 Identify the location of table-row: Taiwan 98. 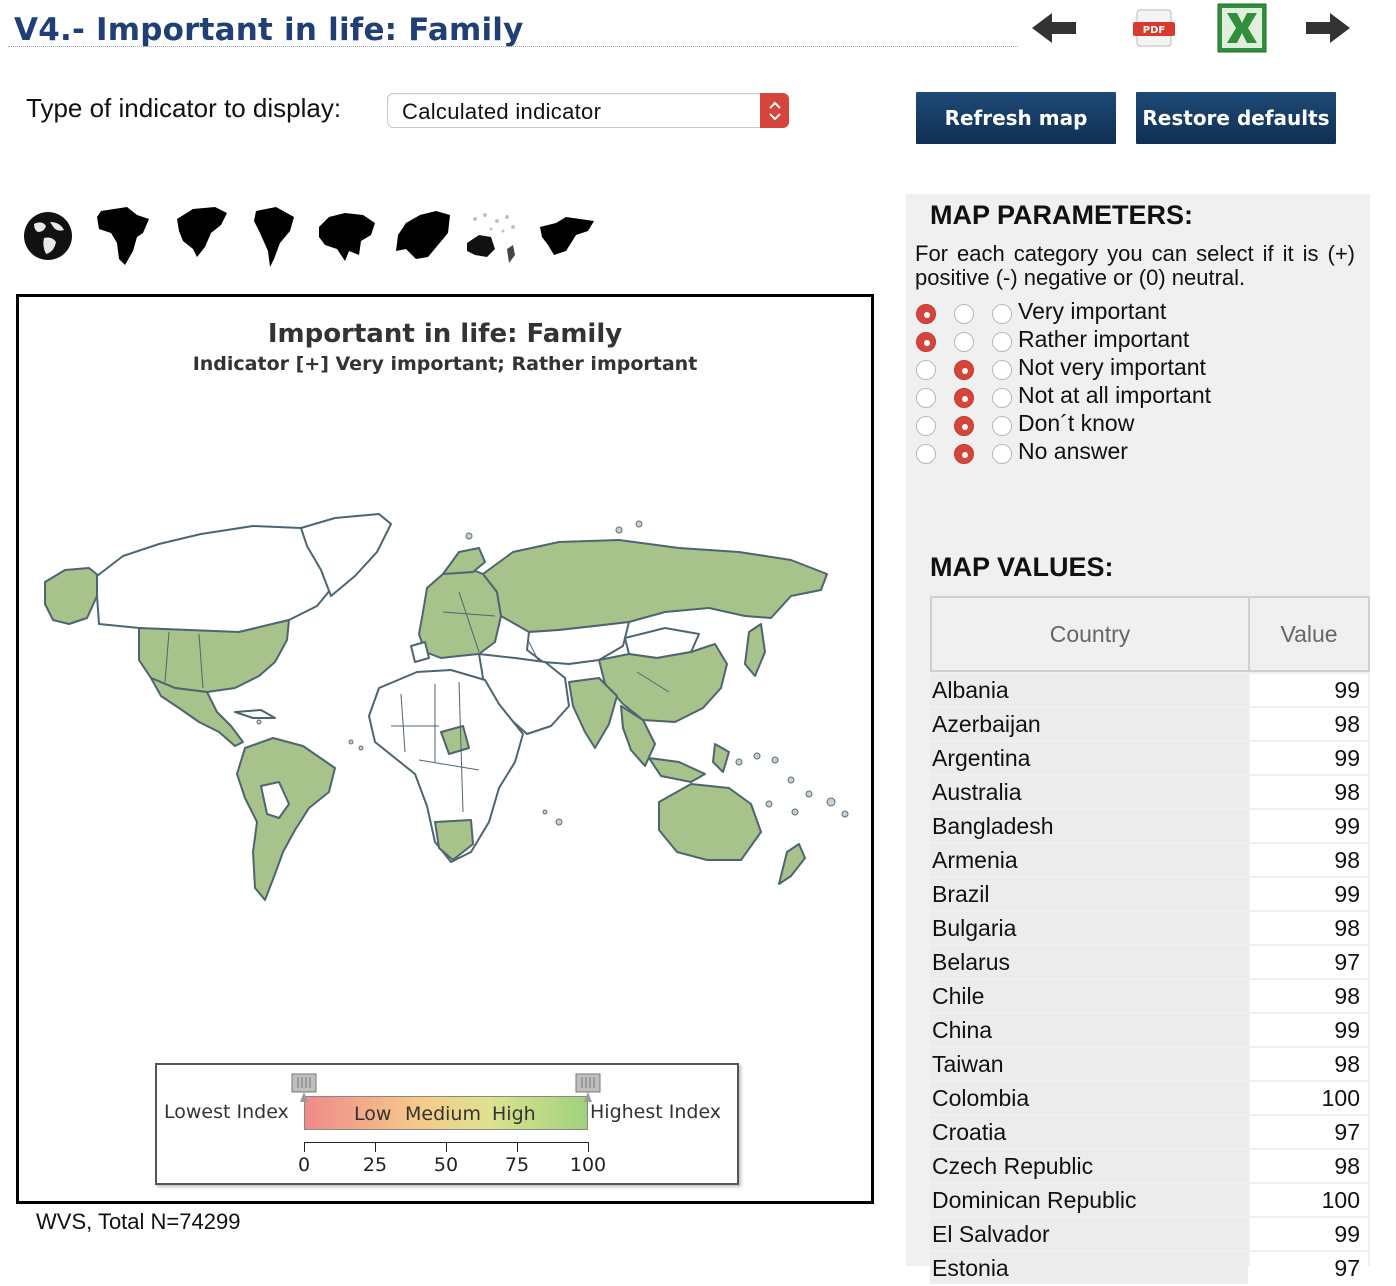
(1150, 1065).